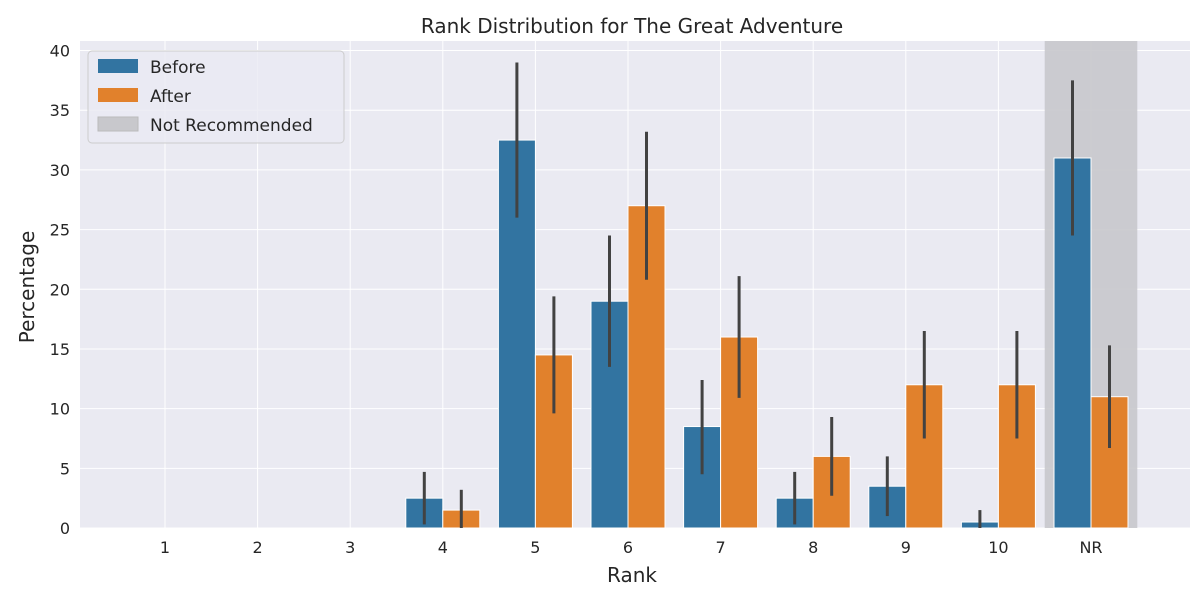 The height and width of the screenshot is (600, 1200). What do you see at coordinates (628, 547) in the screenshot?
I see `x-tick-label: 6` at bounding box center [628, 547].